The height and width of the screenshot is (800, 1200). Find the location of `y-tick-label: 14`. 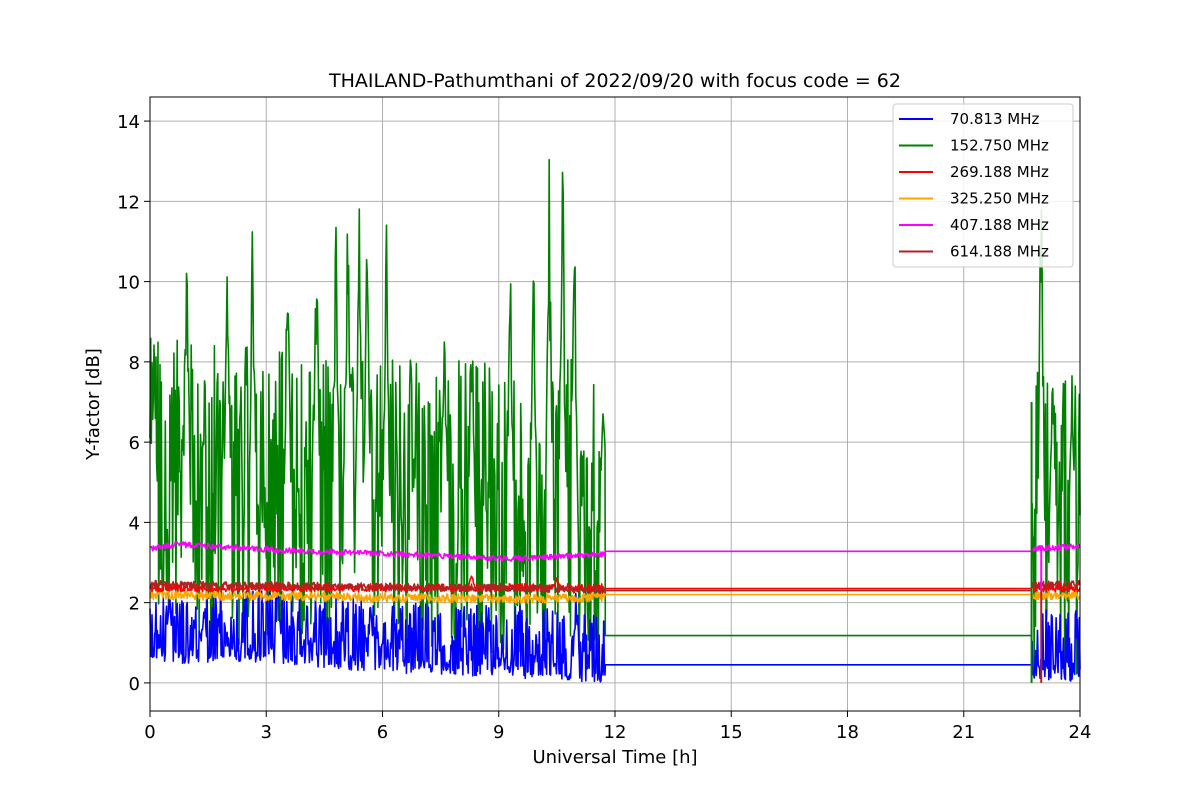

y-tick-label: 14 is located at coordinates (128, 122).